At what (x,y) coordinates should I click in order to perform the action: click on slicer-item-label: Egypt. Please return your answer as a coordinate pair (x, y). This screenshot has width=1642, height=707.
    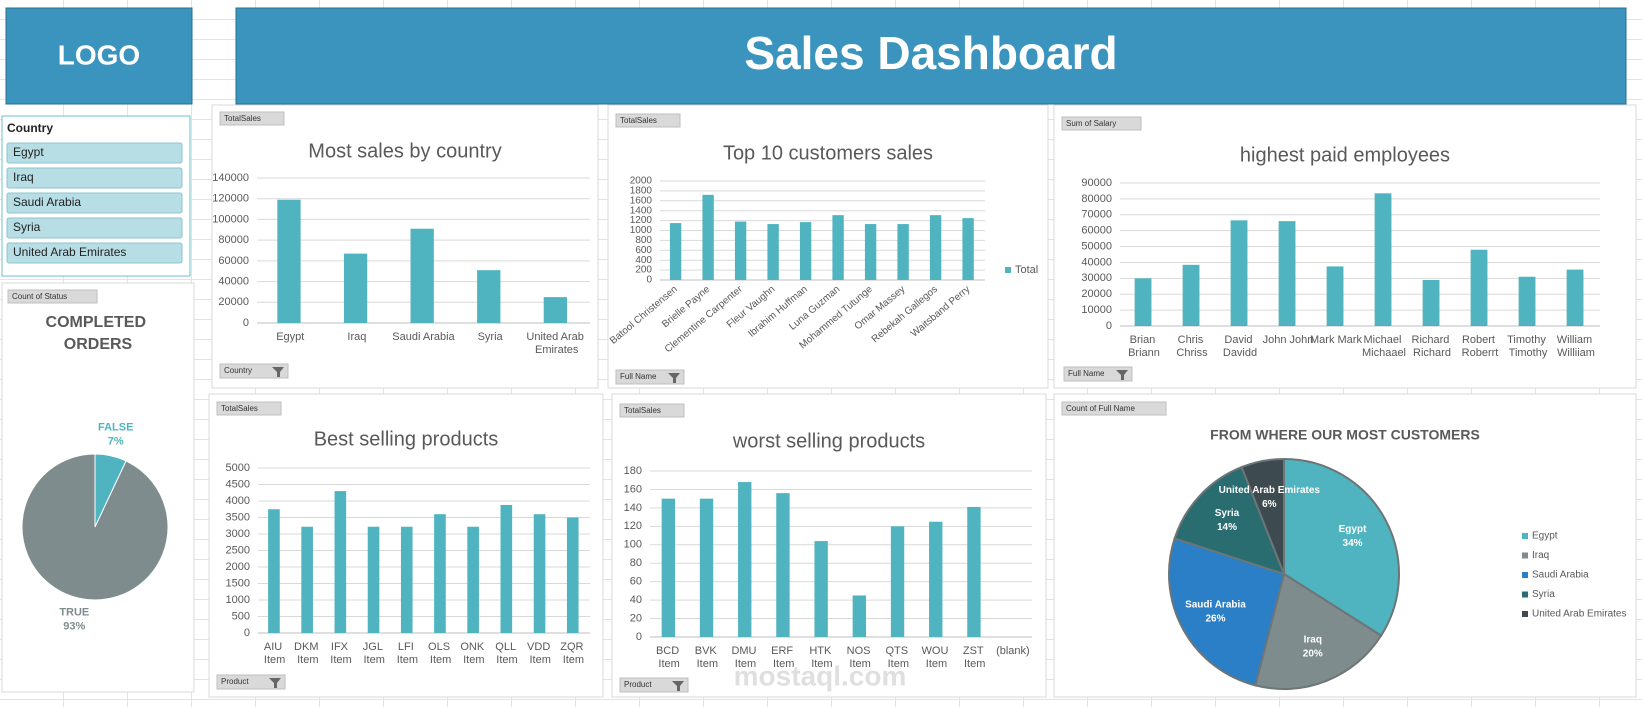
    Looking at the image, I should click on (28, 152).